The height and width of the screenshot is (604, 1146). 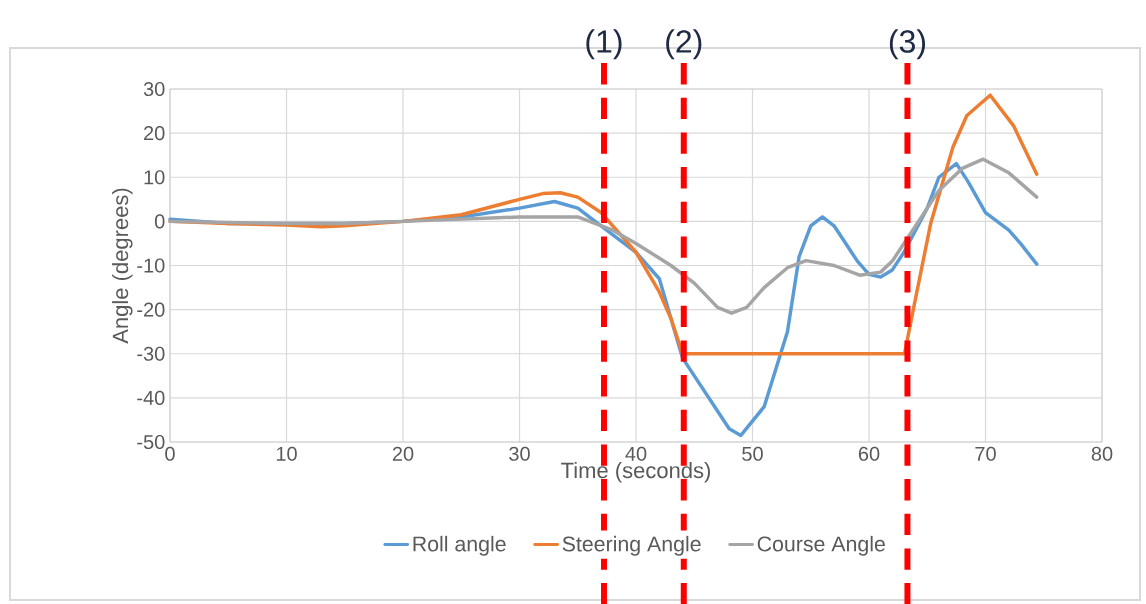 What do you see at coordinates (170, 453) in the screenshot?
I see `x-tick-label: 0` at bounding box center [170, 453].